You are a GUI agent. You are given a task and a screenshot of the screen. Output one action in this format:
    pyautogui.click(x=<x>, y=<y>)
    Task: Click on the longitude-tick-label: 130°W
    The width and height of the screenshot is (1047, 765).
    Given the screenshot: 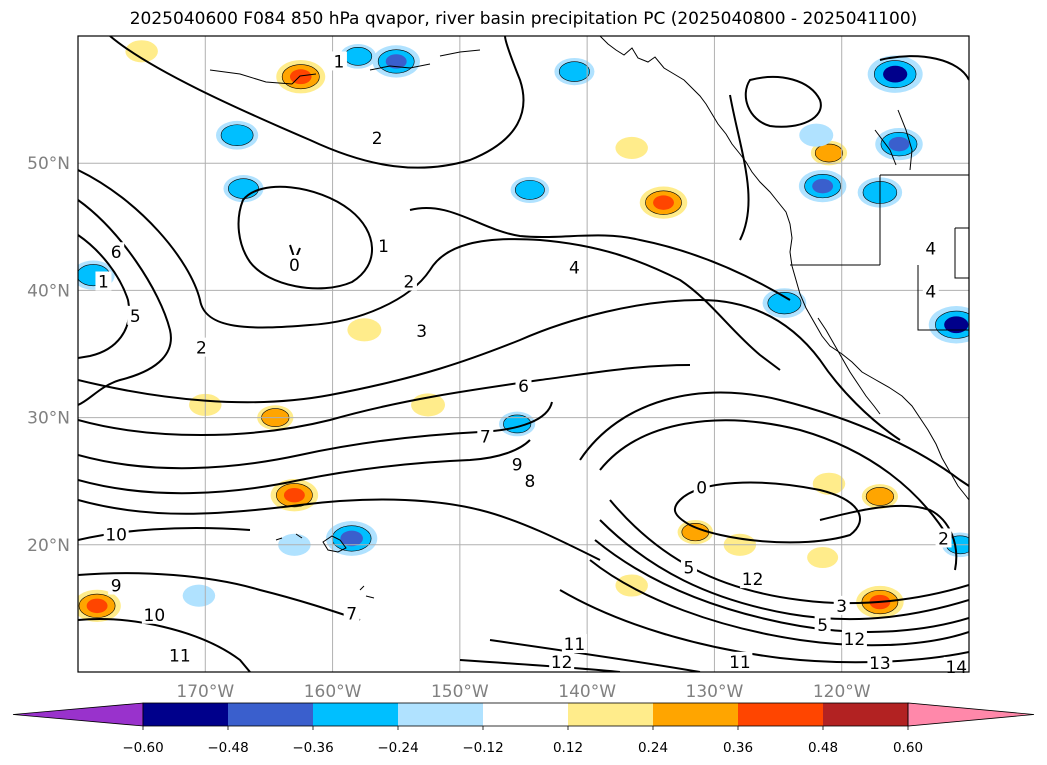 What is the action you would take?
    pyautogui.click(x=715, y=692)
    